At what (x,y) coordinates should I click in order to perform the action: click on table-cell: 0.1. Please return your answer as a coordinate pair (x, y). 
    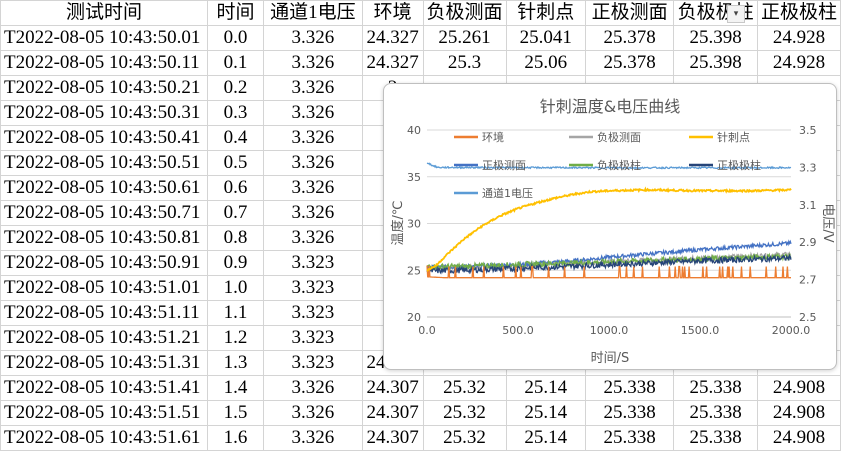
    Looking at the image, I should click on (235, 63).